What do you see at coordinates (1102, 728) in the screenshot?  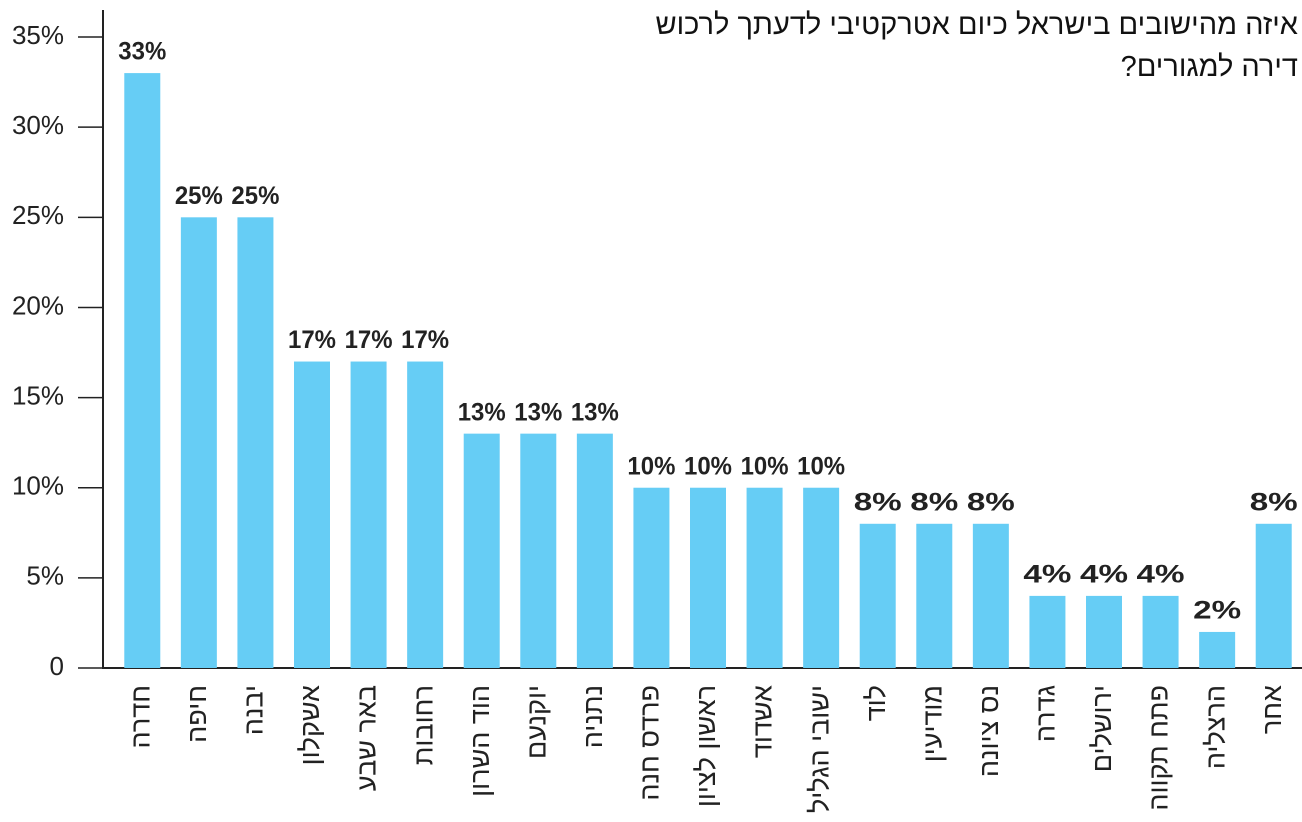 I see `x-tick-label: ירושלים` at bounding box center [1102, 728].